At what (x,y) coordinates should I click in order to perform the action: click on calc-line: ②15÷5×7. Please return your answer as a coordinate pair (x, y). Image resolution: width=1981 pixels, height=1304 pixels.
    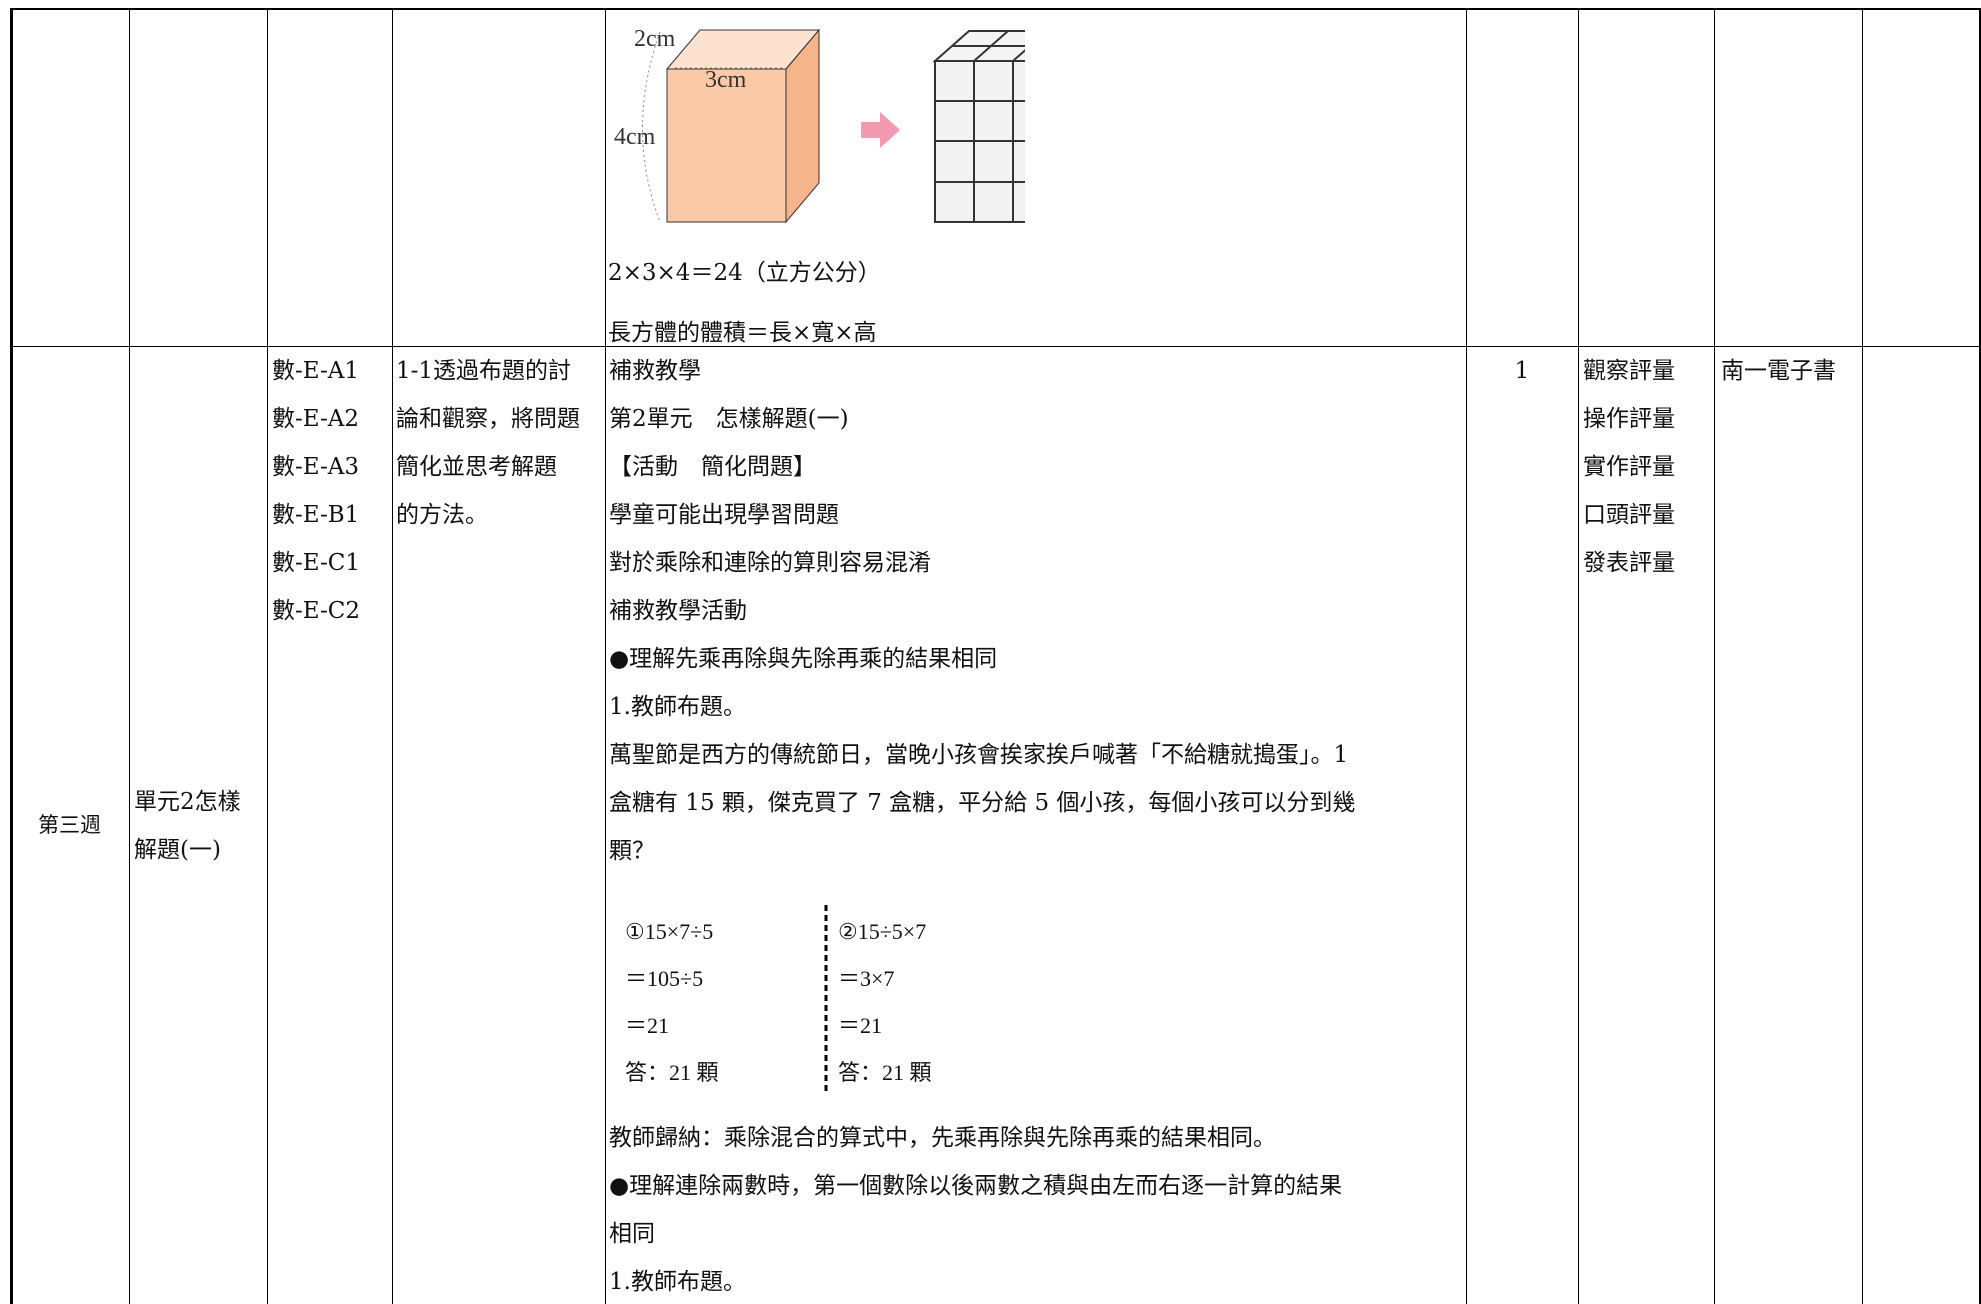
    Looking at the image, I should click on (882, 931).